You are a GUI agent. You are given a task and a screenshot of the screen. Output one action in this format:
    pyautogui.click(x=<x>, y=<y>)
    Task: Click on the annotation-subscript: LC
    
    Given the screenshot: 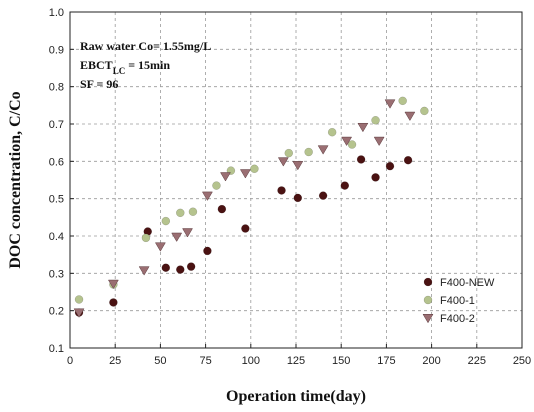 What is the action you would take?
    pyautogui.click(x=119, y=71)
    